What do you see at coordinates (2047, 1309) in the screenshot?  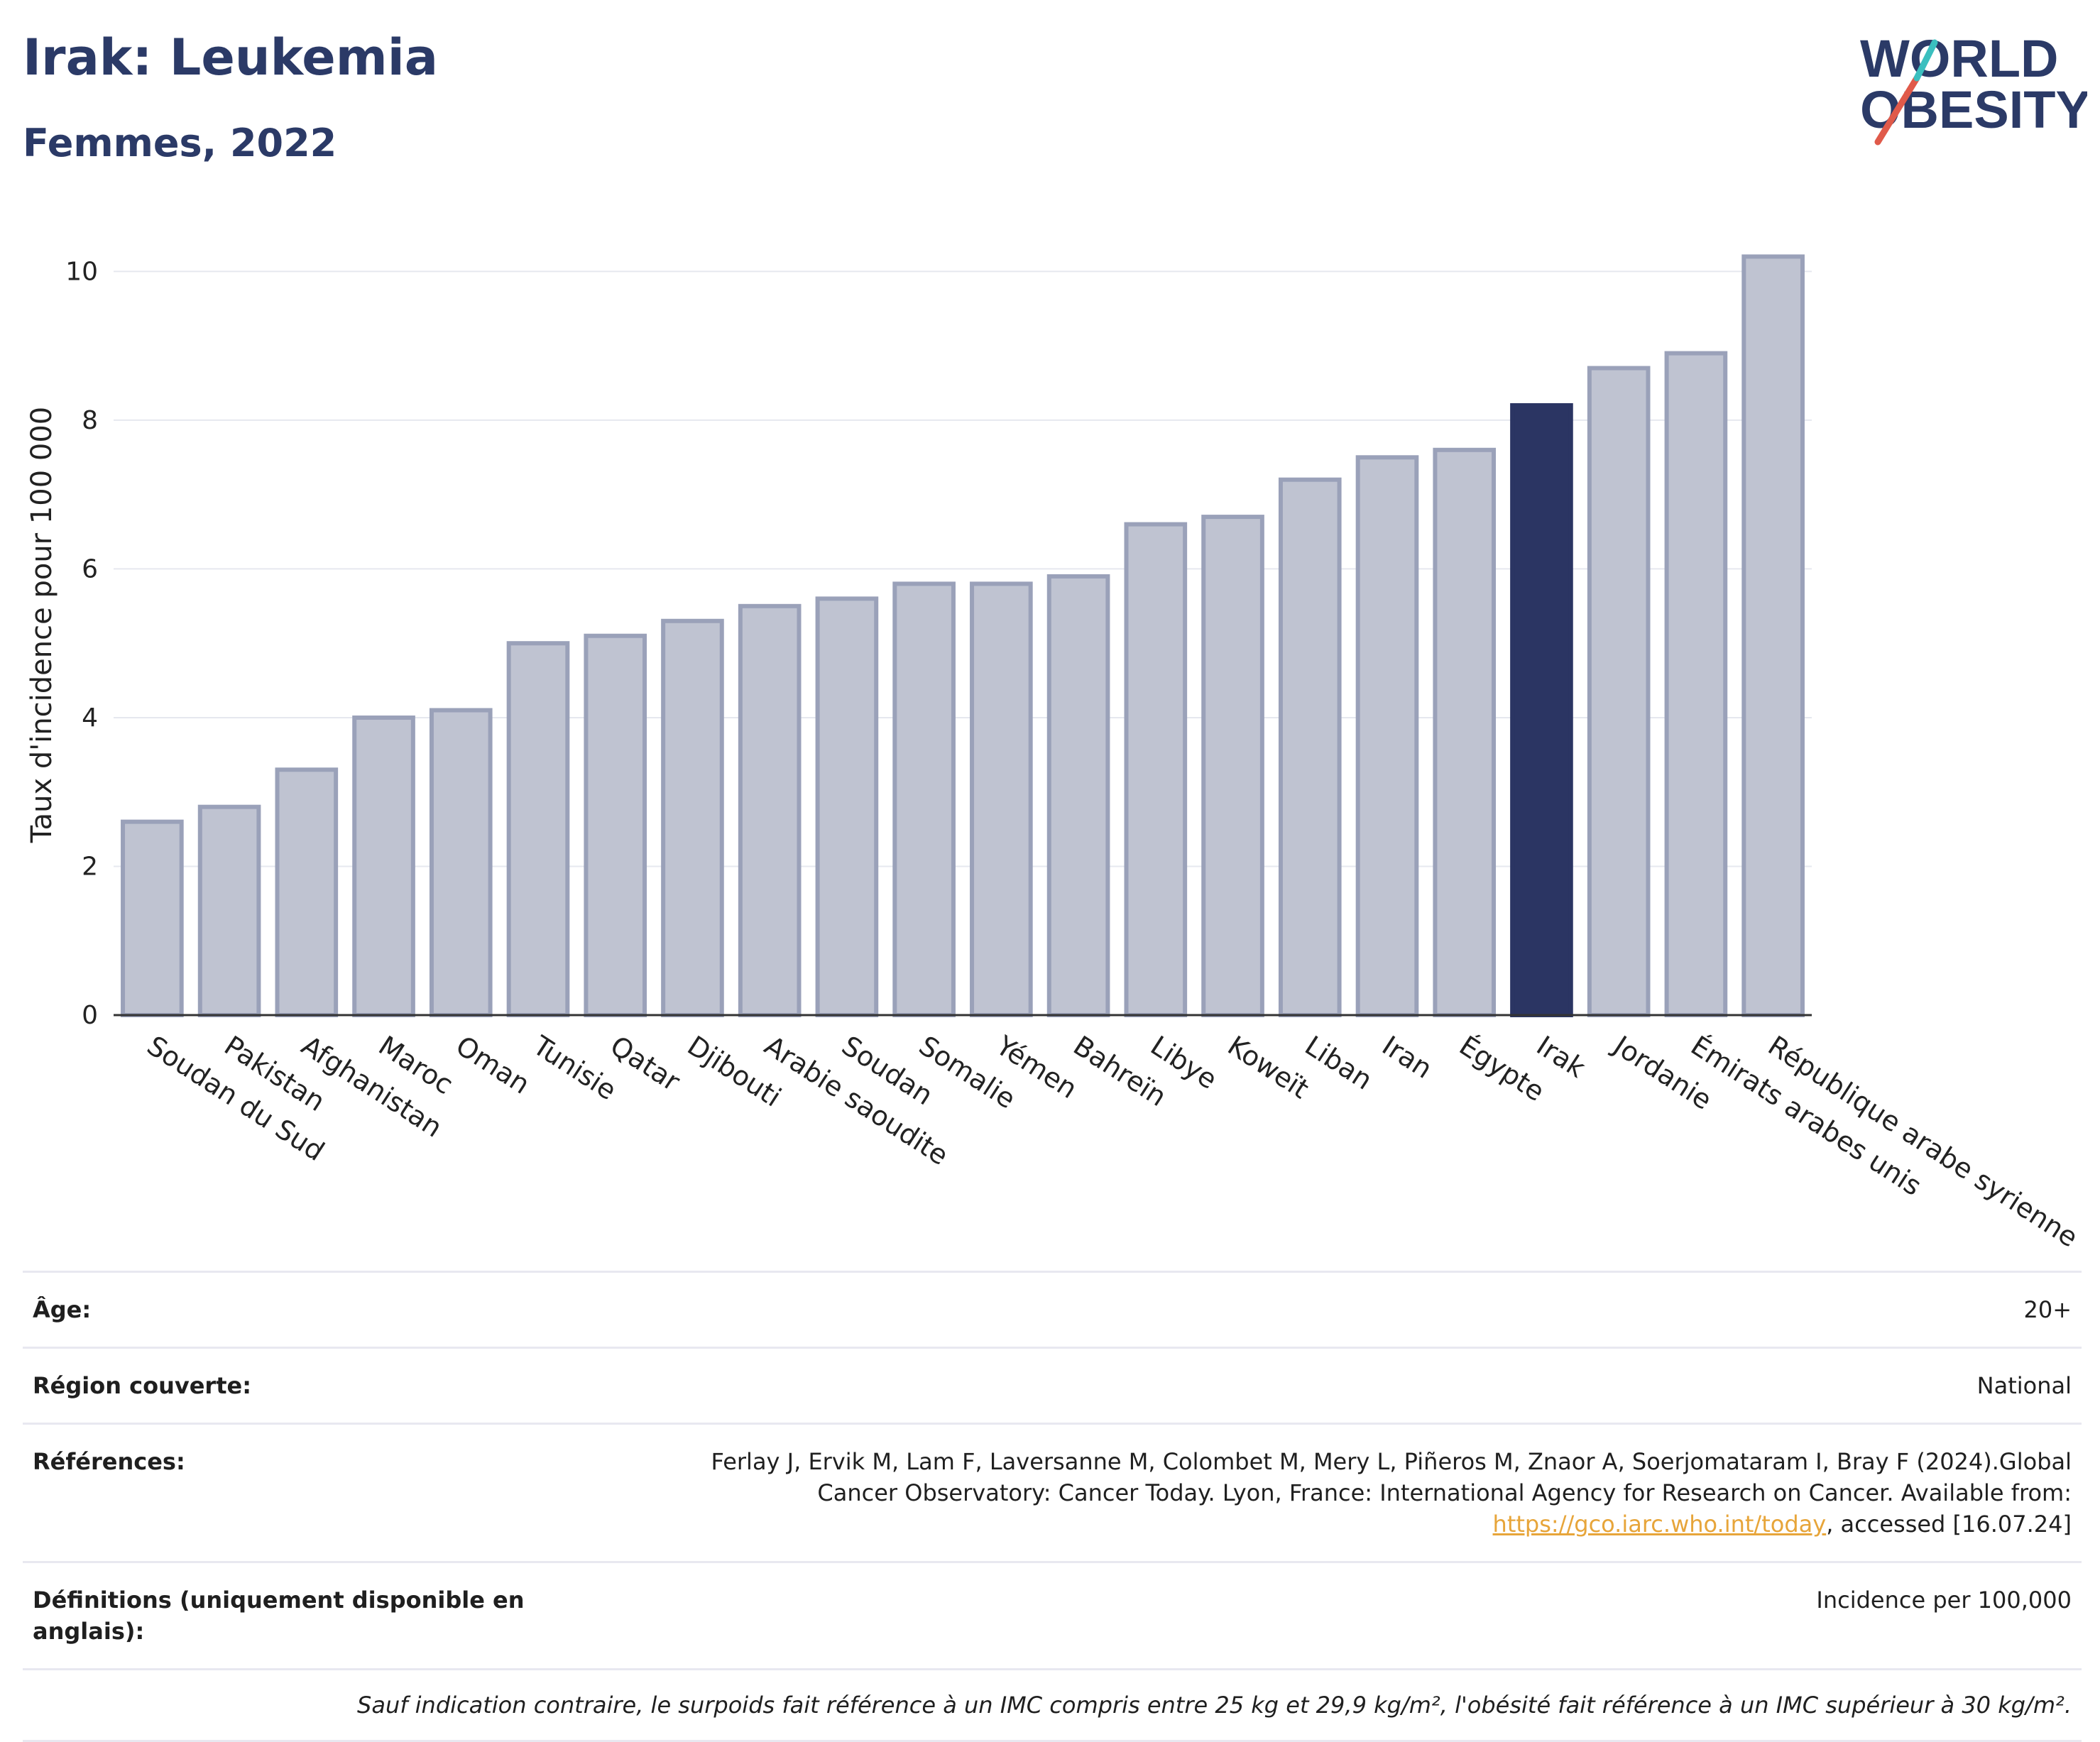 I see `age-value: 20+` at bounding box center [2047, 1309].